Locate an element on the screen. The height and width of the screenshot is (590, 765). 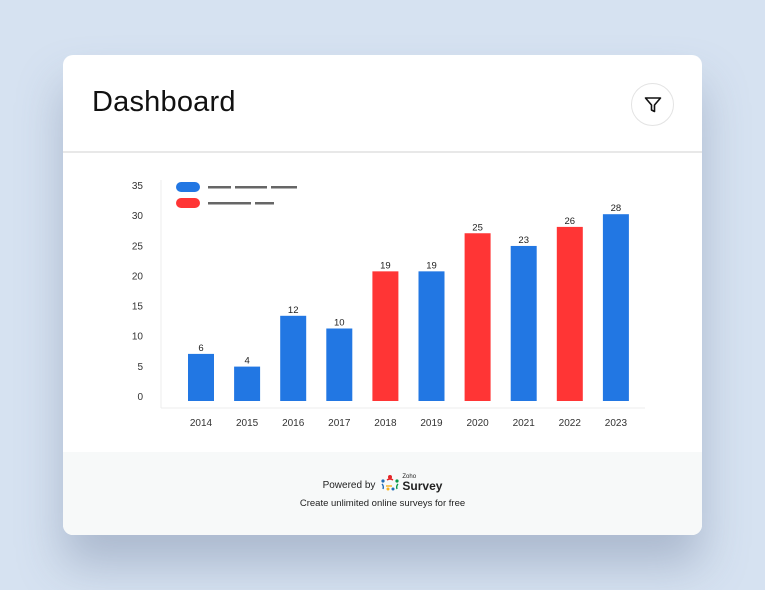
bar-2018: 19 is located at coordinates (385, 330).